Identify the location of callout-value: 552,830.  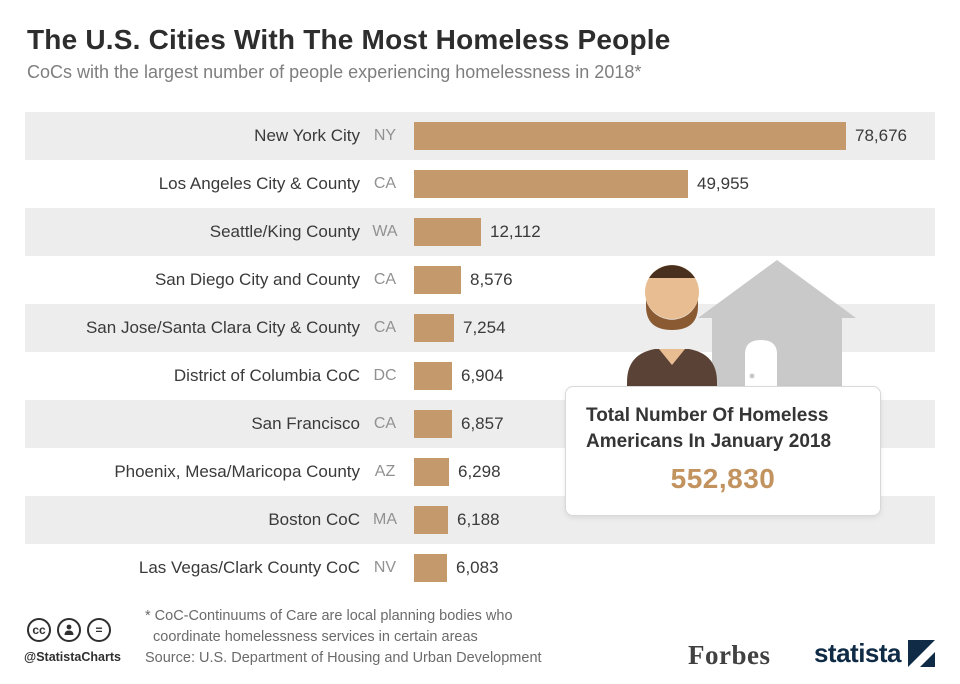
(723, 478).